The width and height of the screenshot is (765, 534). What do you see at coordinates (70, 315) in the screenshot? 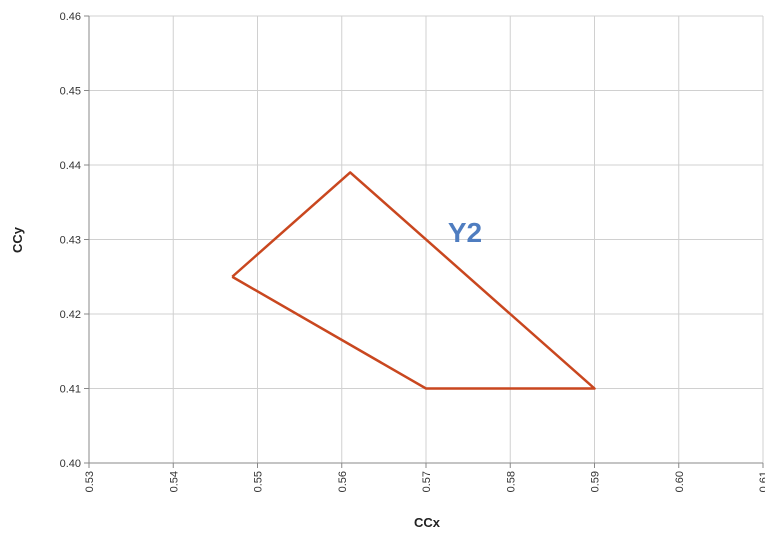
I see `y-tick-label: 0.42` at bounding box center [70, 315].